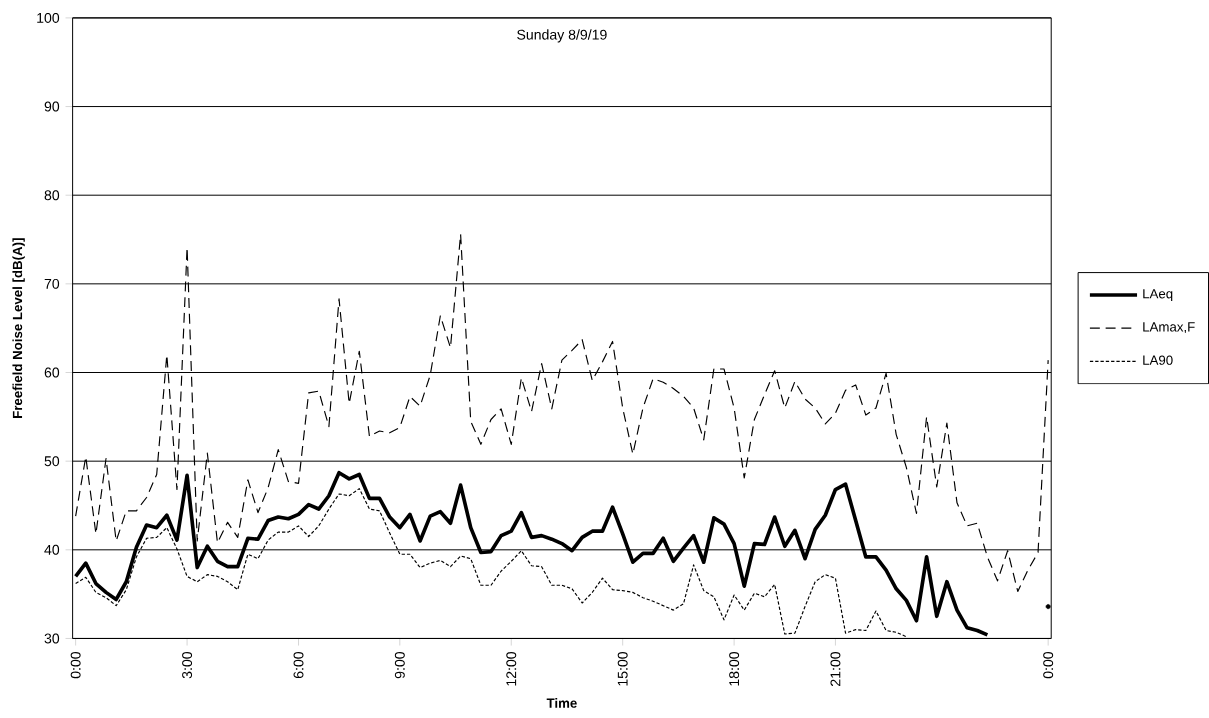 This screenshot has height=718, width=1209. What do you see at coordinates (52, 195) in the screenshot?
I see `y-tick-label: 80` at bounding box center [52, 195].